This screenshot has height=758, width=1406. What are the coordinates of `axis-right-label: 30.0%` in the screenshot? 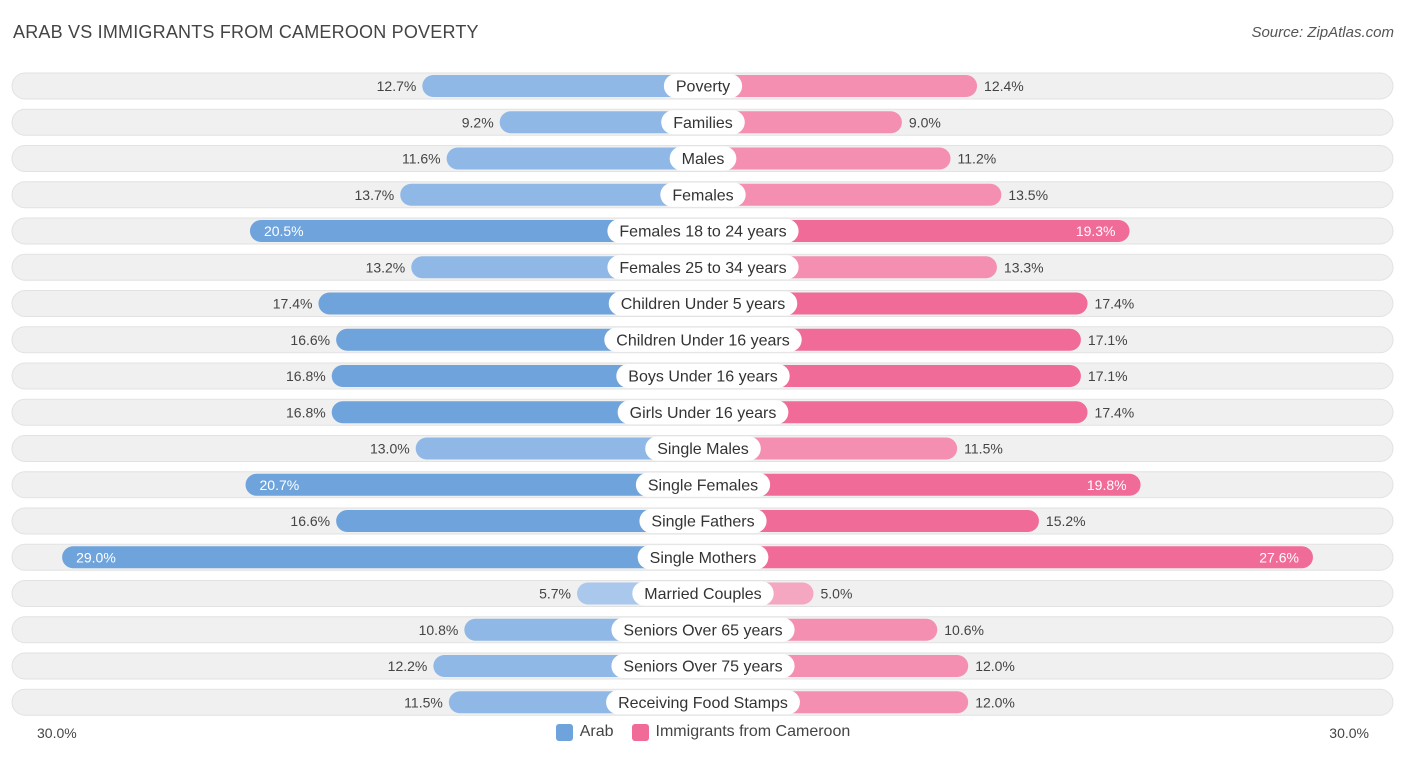 It's located at (1349, 733).